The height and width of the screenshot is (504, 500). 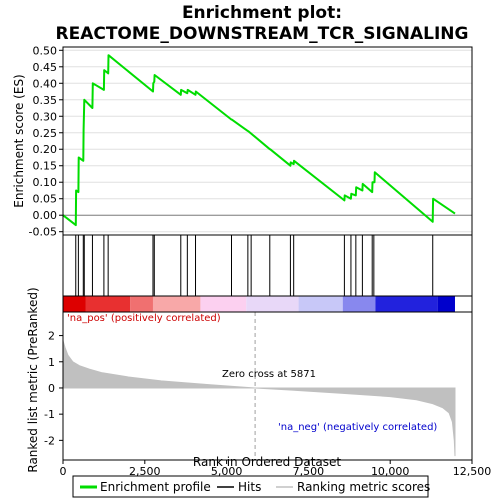 What do you see at coordinates (269, 374) in the screenshot?
I see `zero-cross-label: Zero cross at 5871` at bounding box center [269, 374].